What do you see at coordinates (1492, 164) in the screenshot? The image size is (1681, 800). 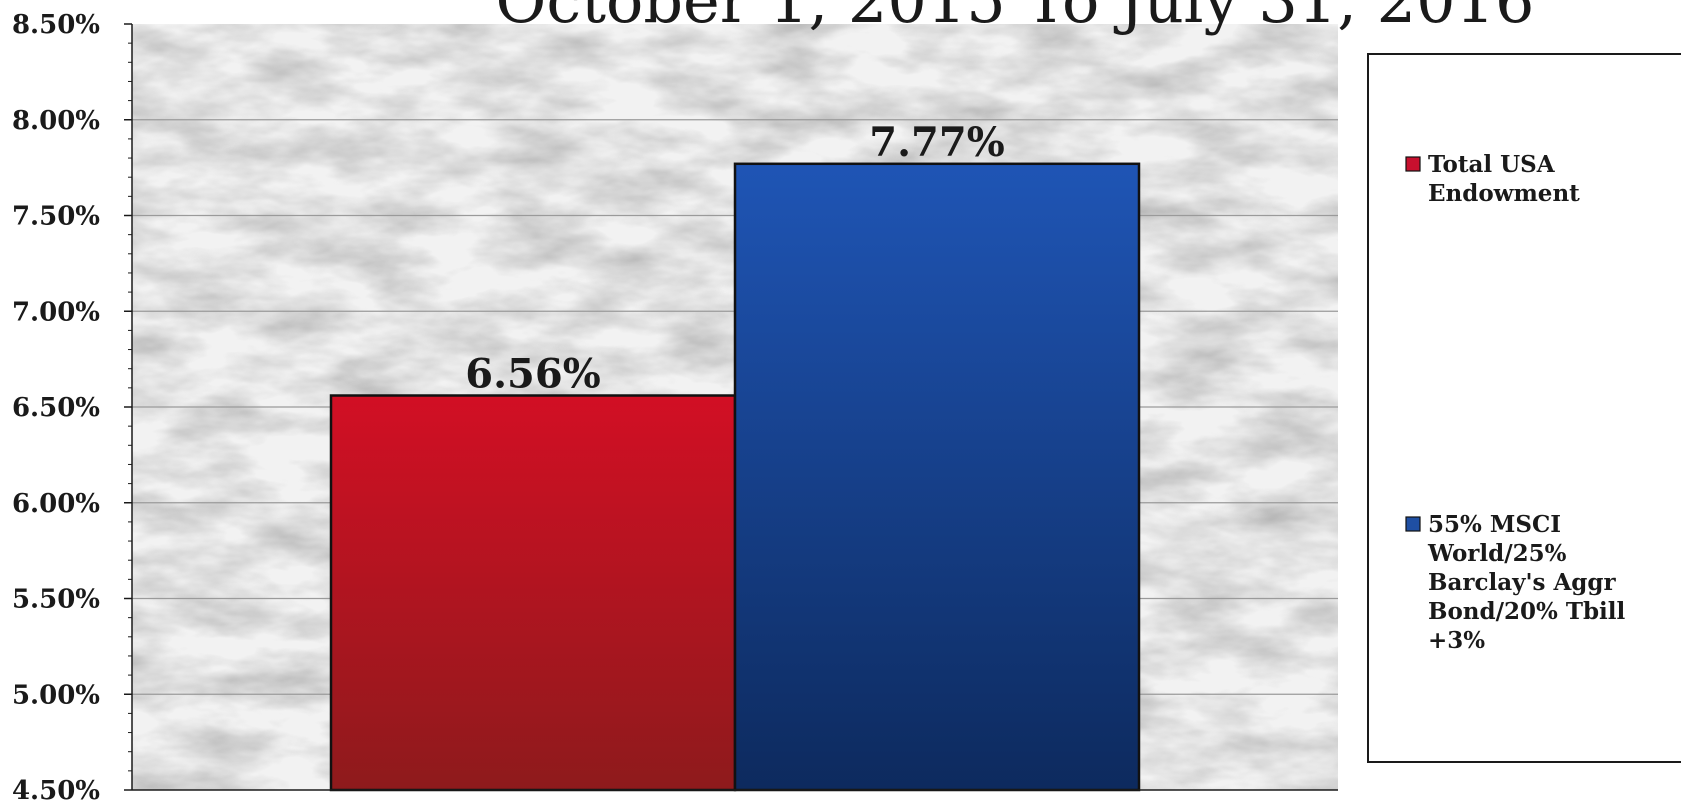 I see `legend-label-line: Total USA` at bounding box center [1492, 164].